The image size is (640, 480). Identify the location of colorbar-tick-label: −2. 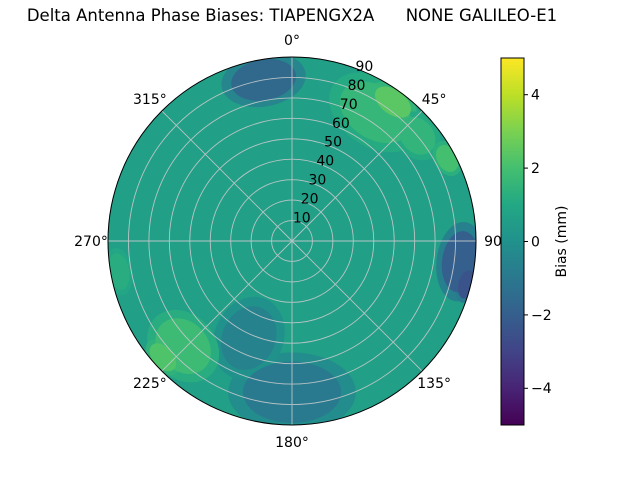
(541, 316).